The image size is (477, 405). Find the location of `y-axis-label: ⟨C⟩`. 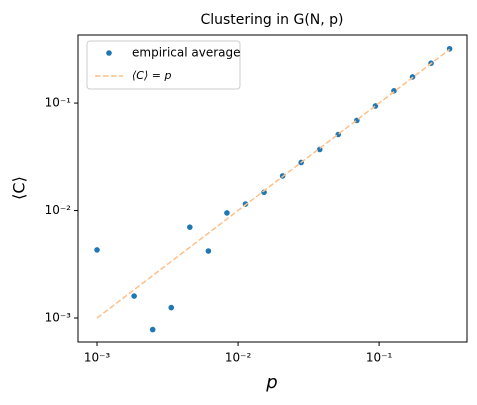

y-axis-label: ⟨C⟩ is located at coordinates (19, 188).